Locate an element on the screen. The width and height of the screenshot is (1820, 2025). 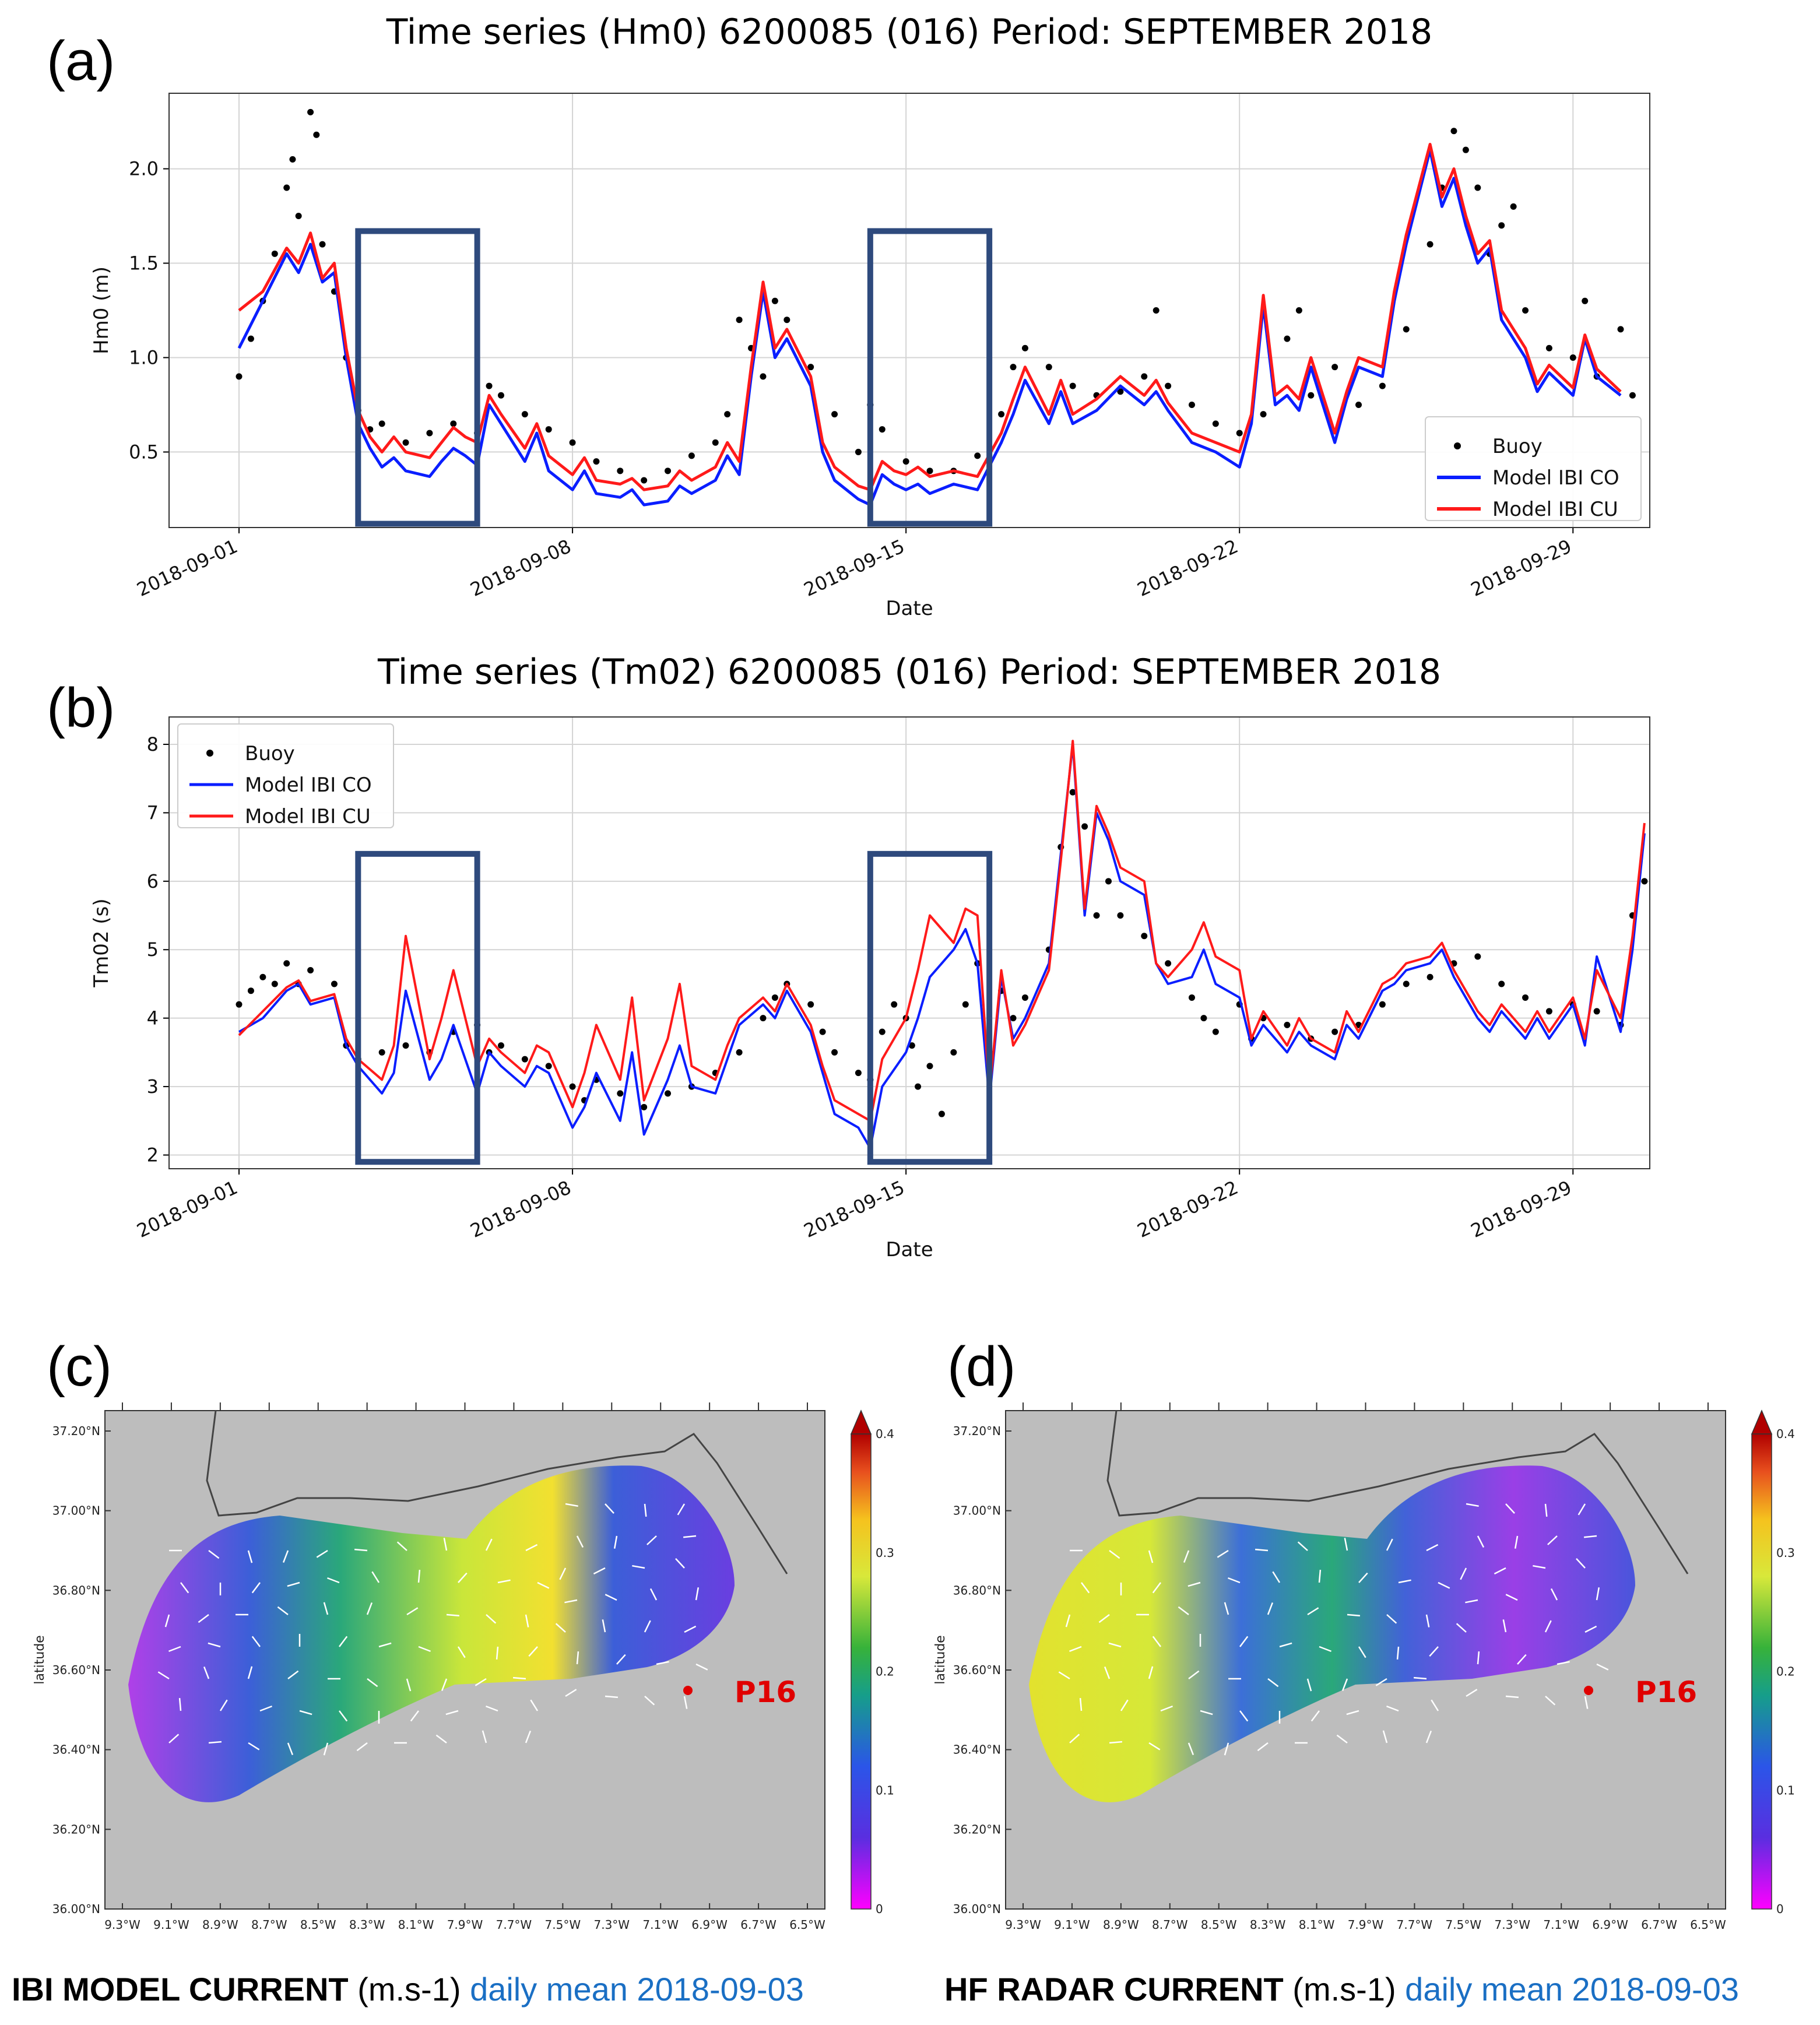
lon-tick-label: 8.5°W is located at coordinates (318, 1925).